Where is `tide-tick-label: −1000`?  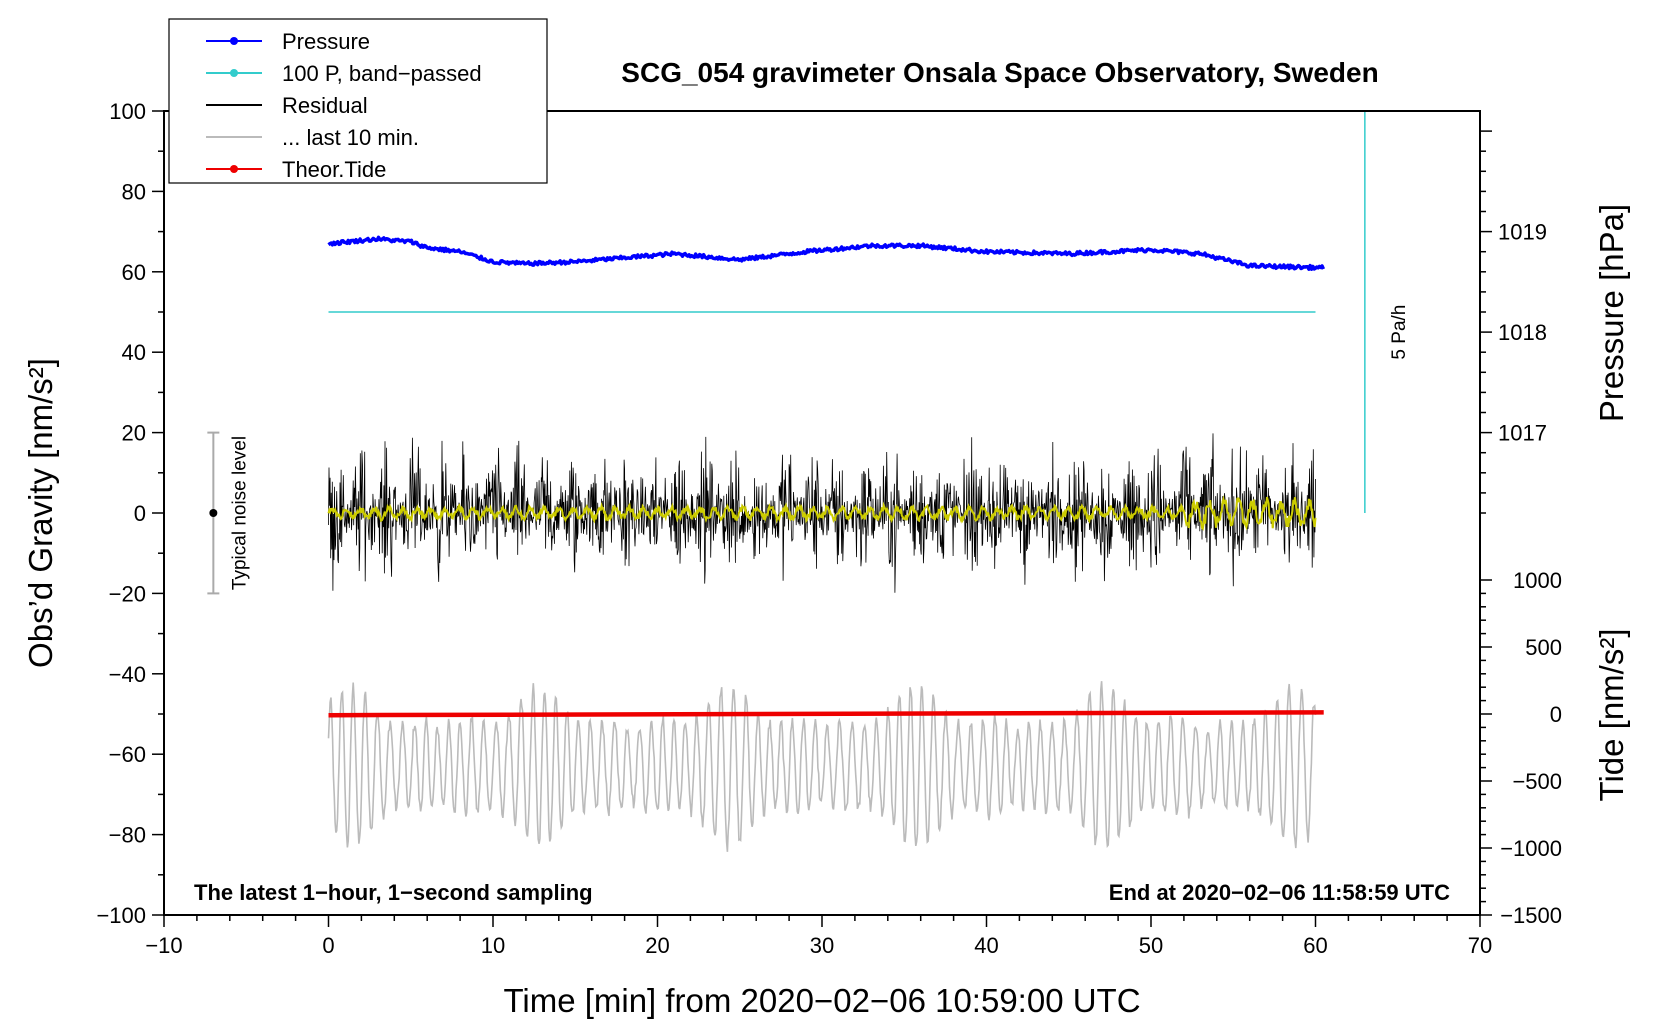
tide-tick-label: −1000 is located at coordinates (1531, 848).